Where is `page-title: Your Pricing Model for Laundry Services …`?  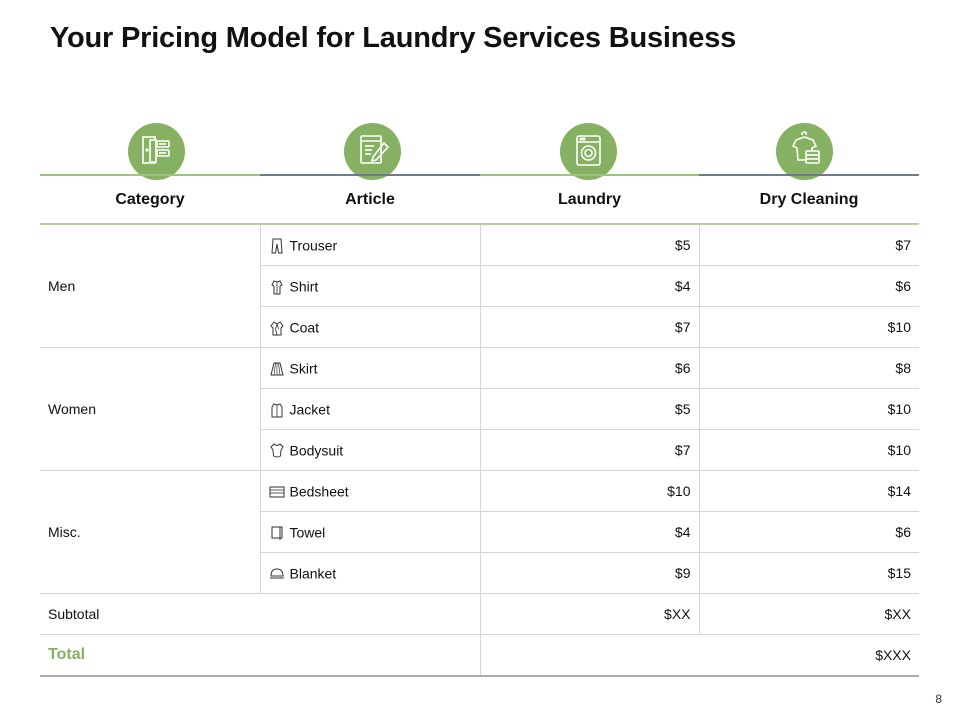 page-title: Your Pricing Model for Laundry Services … is located at coordinates (393, 38).